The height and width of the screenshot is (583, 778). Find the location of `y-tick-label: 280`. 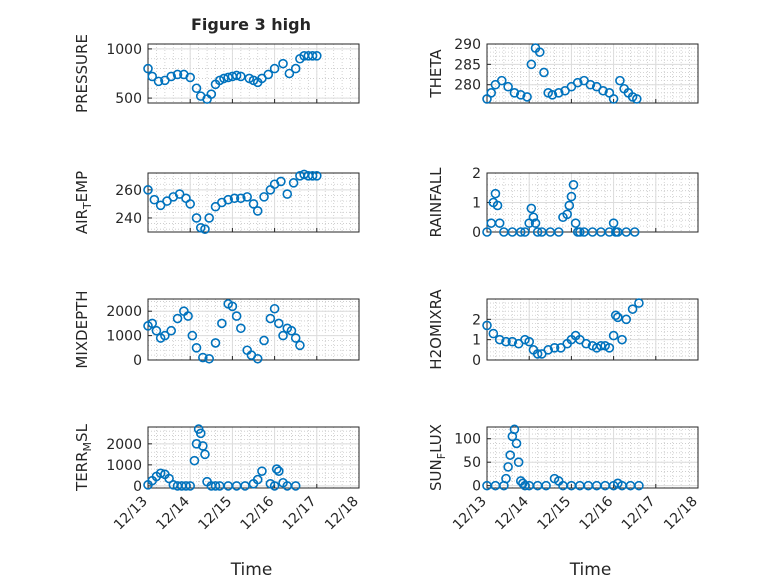

y-tick-label: 280 is located at coordinates (467, 86).